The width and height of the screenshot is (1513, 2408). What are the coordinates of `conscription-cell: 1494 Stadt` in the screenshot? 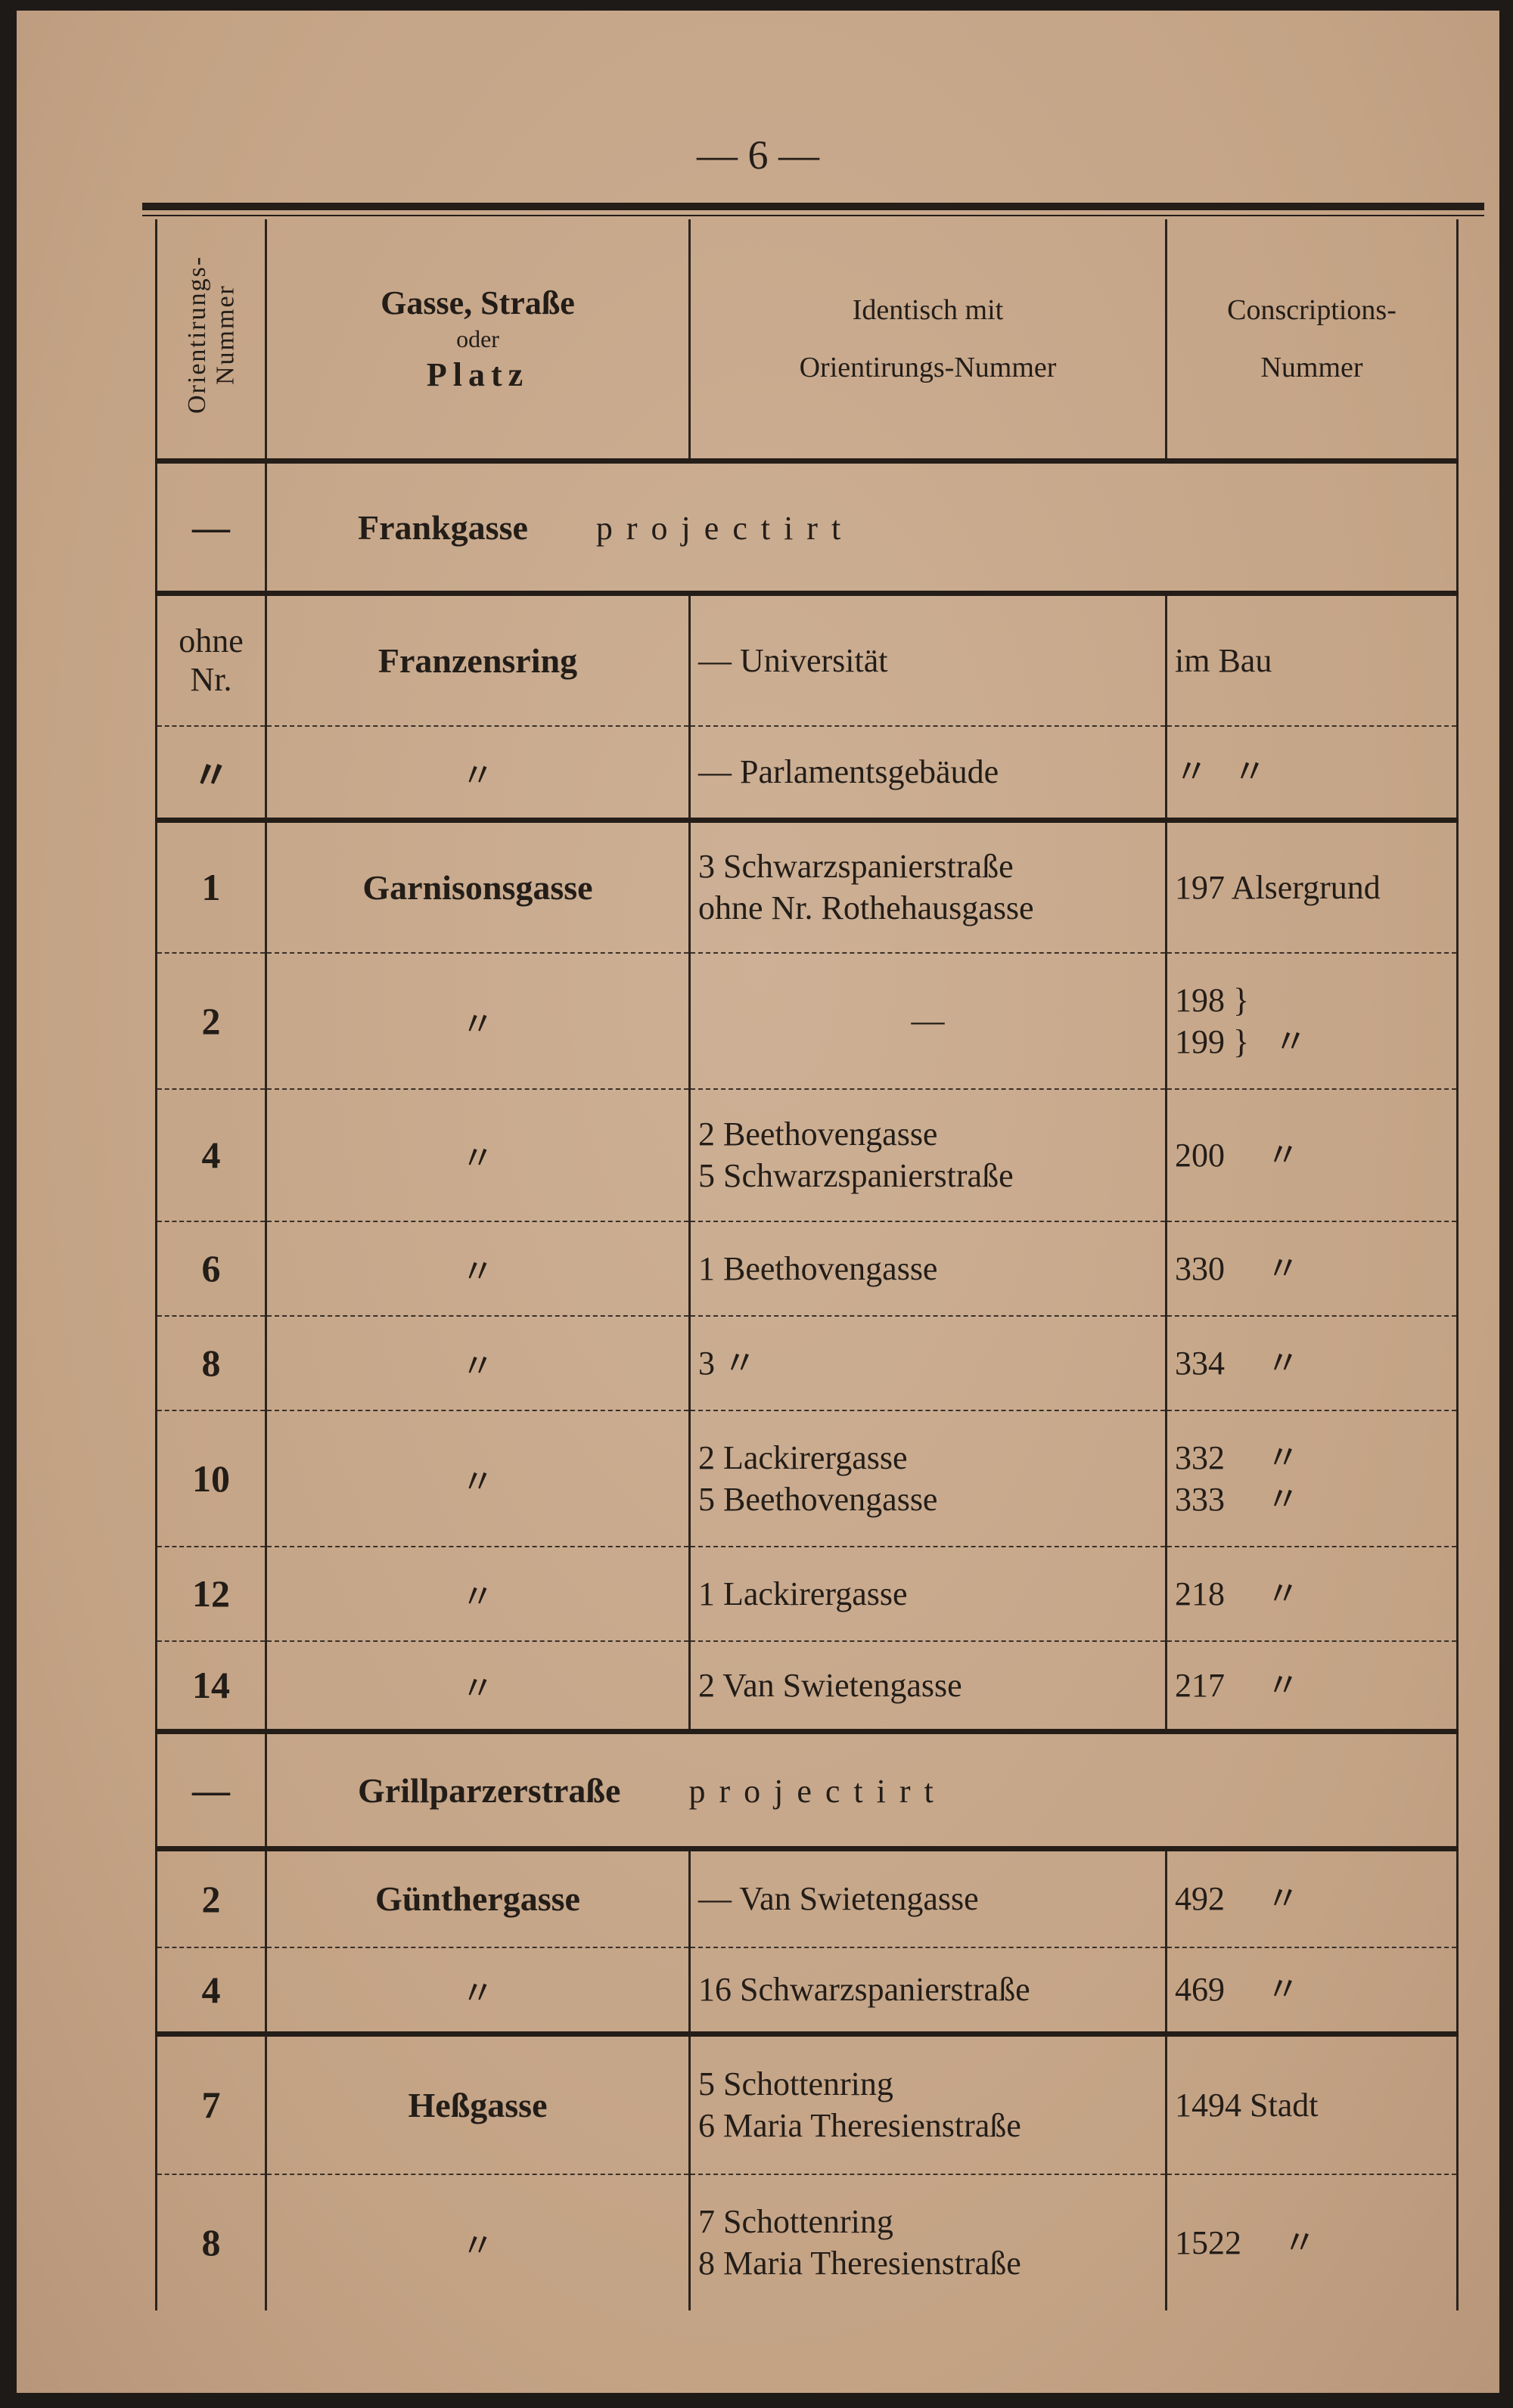 It's located at (1312, 2102).